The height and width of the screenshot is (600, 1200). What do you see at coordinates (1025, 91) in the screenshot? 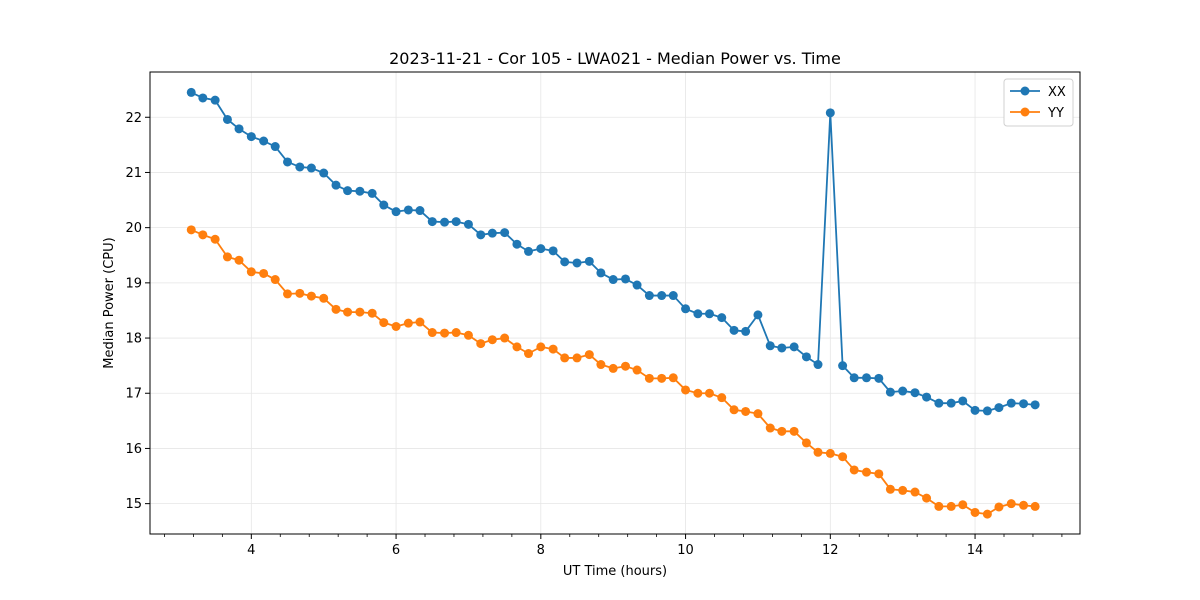
I see `legend-xx-marker` at bounding box center [1025, 91].